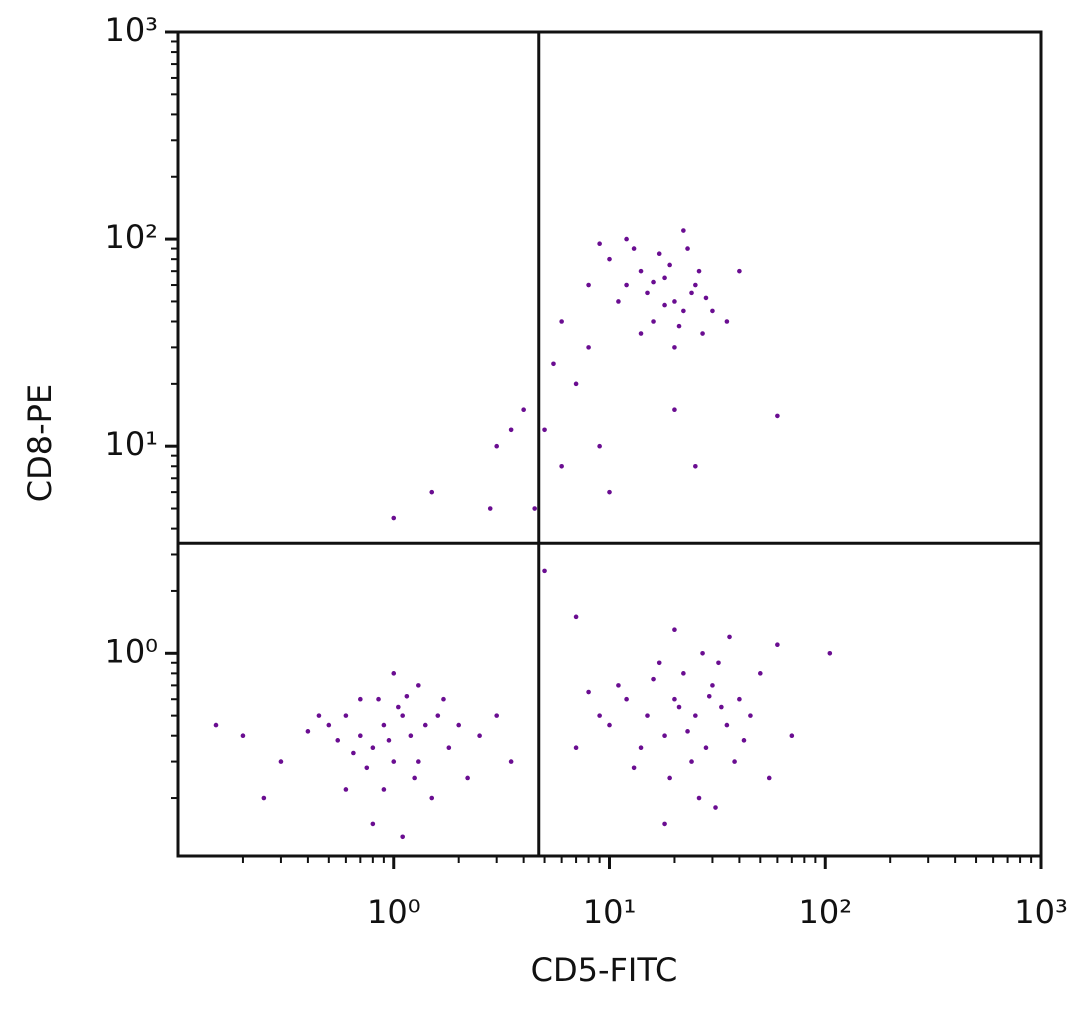 The height and width of the screenshot is (1011, 1080). What do you see at coordinates (610, 912) in the screenshot?
I see `x-tick-label: 10¹` at bounding box center [610, 912].